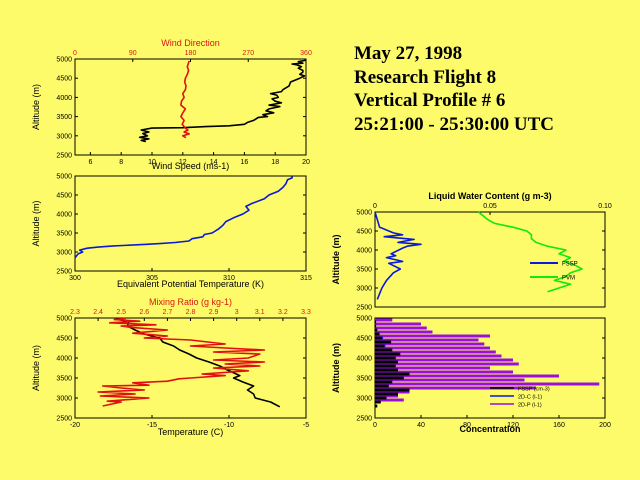 This screenshot has height=480, width=640. I want to click on temp_mixing-ytick-label: 4500, so click(64, 339).